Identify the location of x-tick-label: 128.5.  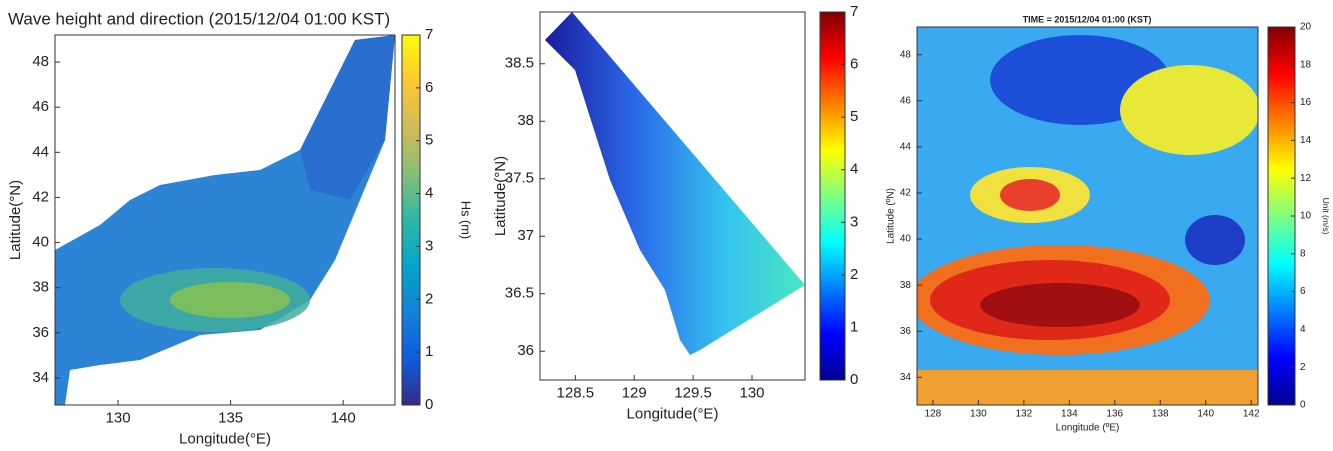
(576, 392).